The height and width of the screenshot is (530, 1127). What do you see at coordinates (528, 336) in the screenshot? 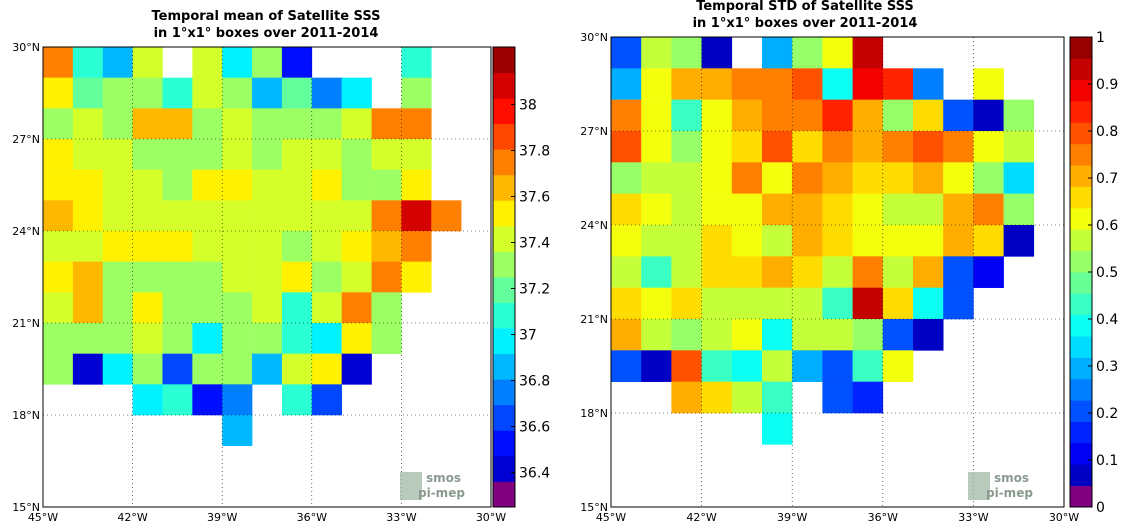
I see `colorbar-tick-label: 37` at bounding box center [528, 336].